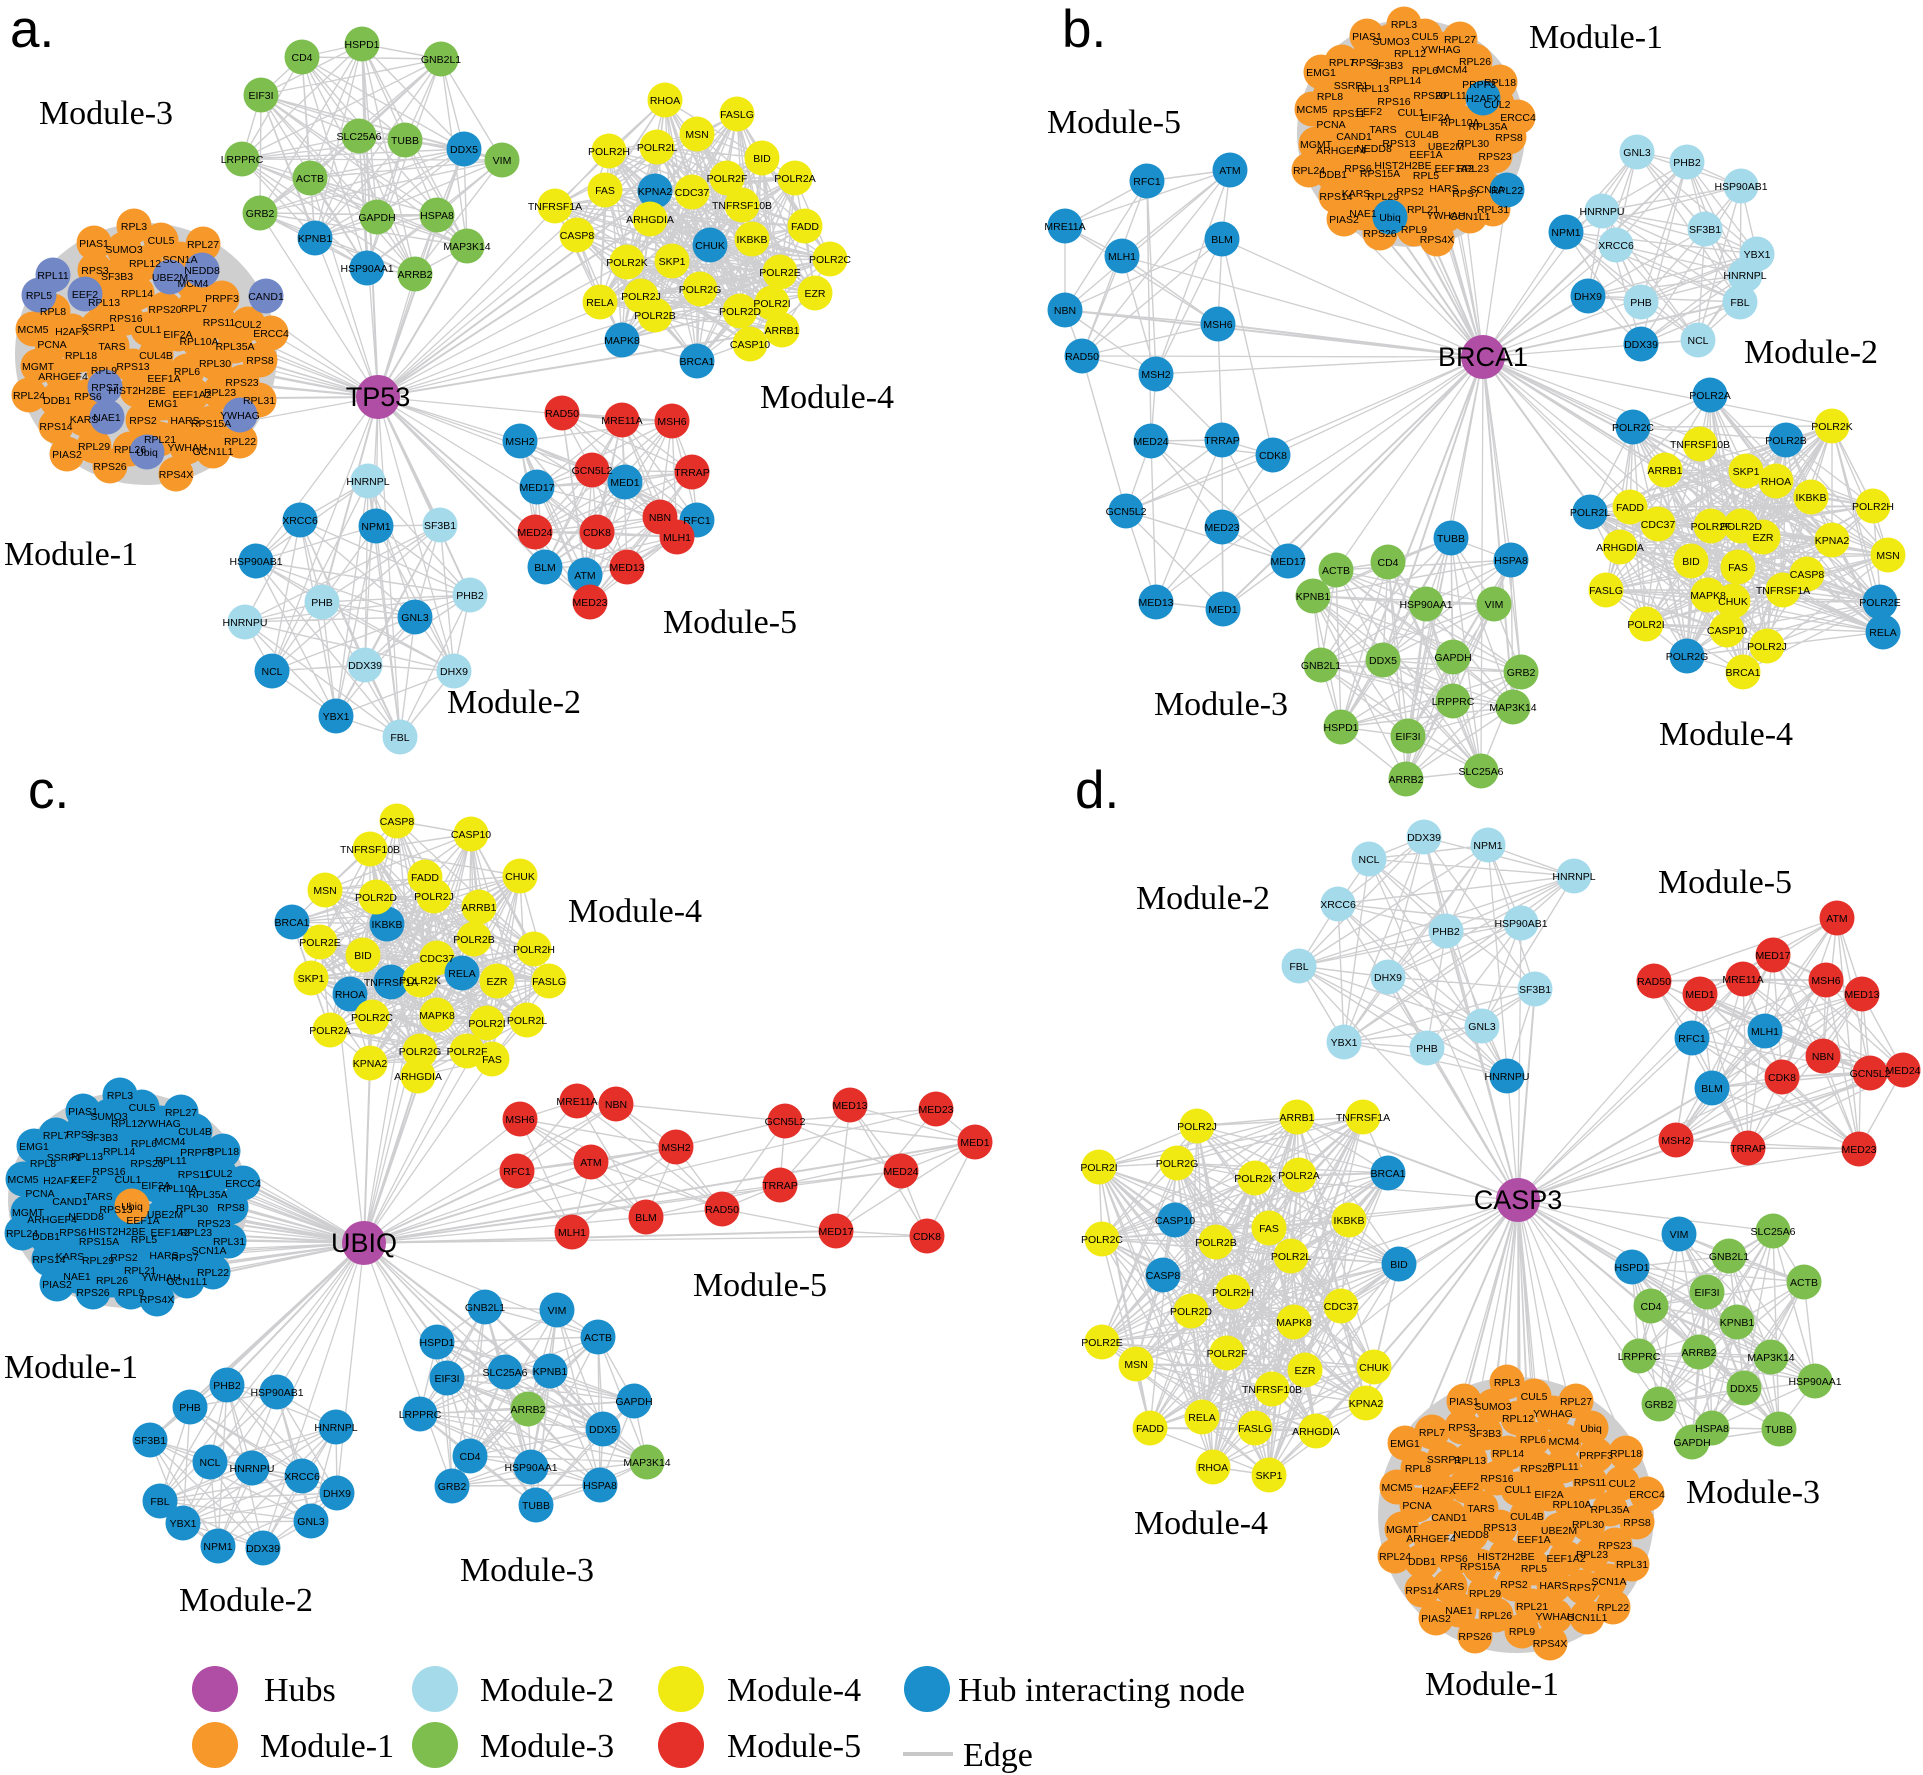  I want to click on svg-text: KARS, so click(1450, 1587).